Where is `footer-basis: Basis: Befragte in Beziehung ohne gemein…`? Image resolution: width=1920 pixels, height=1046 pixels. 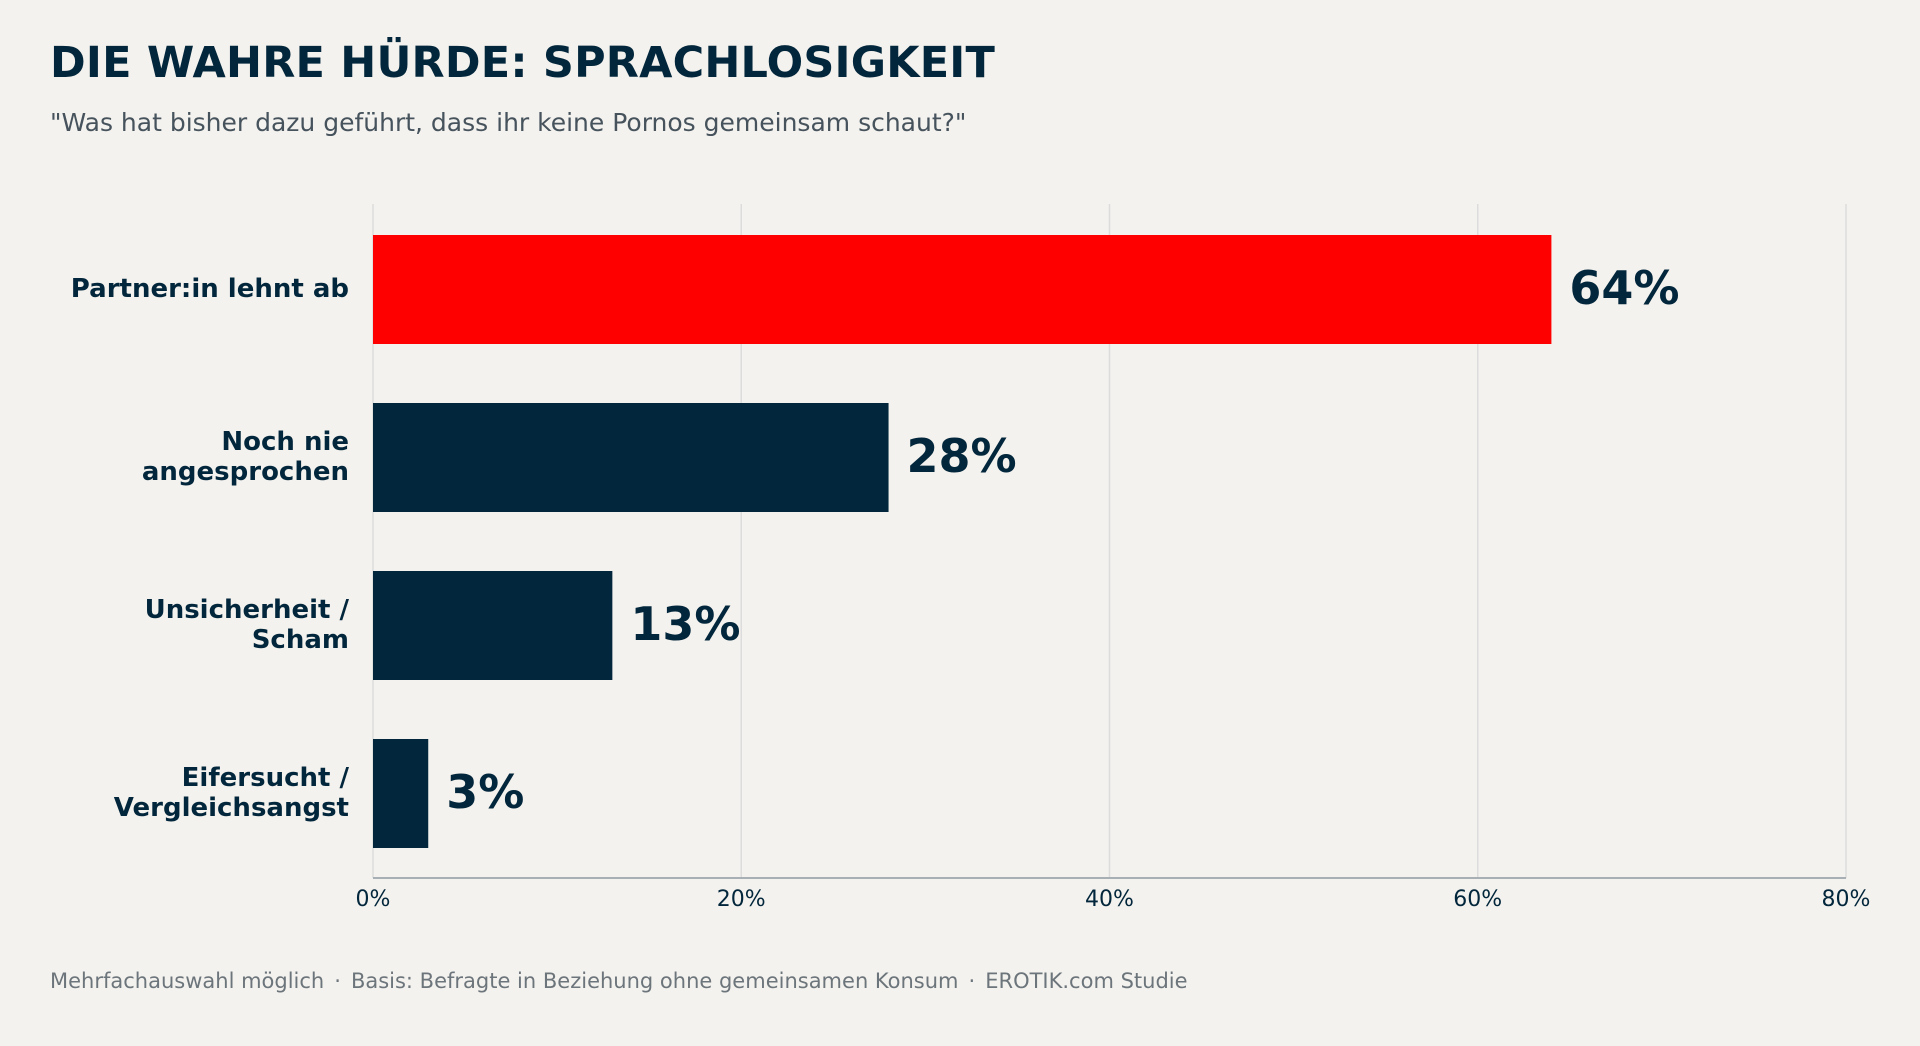 footer-basis: Basis: Befragte in Beziehung ohne gemein… is located at coordinates (654, 981).